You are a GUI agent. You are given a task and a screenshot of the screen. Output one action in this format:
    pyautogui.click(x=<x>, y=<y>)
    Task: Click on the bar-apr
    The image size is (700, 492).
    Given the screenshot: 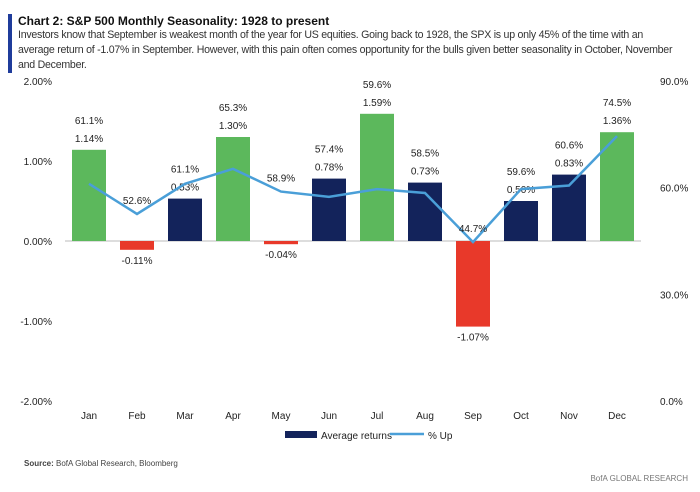 What is the action you would take?
    pyautogui.click(x=233, y=189)
    